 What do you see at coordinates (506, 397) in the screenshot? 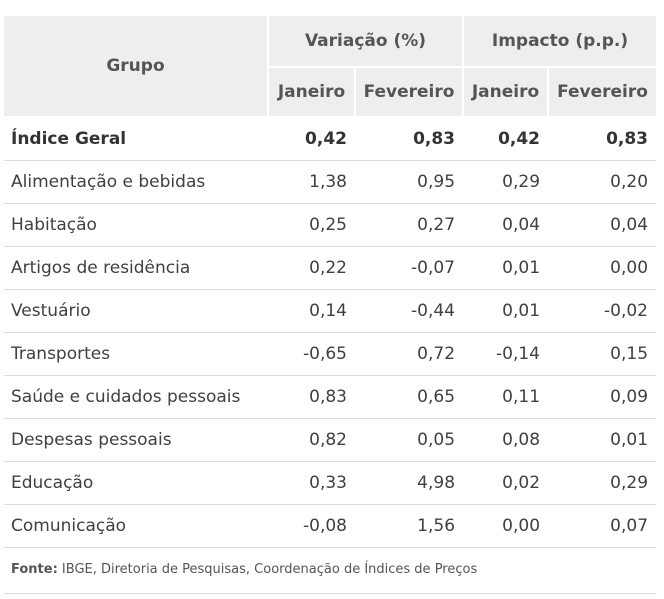
I see `cell-imp-jan: 0,11` at bounding box center [506, 397].